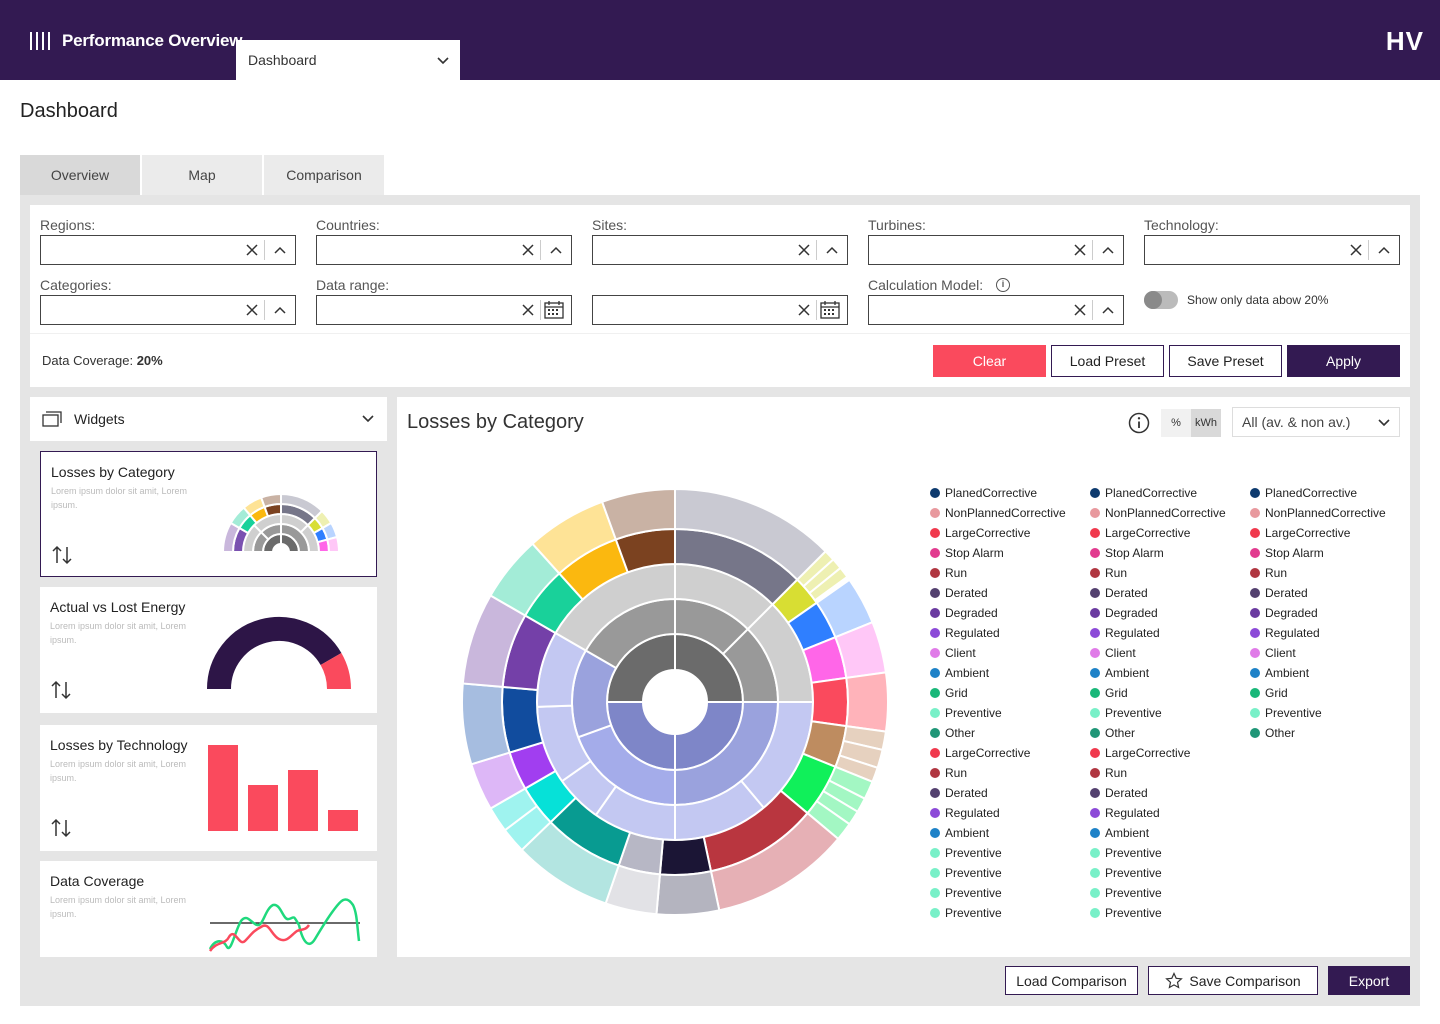 The image size is (1440, 1024). I want to click on save-preset-button: Save Preset, so click(1225, 361).